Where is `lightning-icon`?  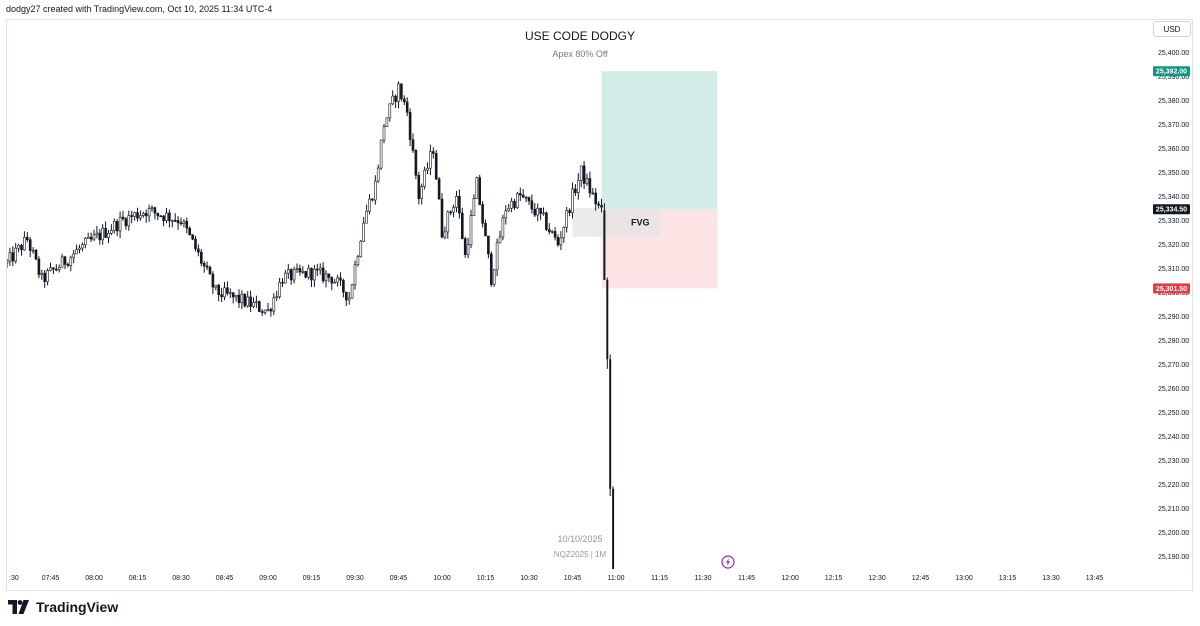 lightning-icon is located at coordinates (728, 562).